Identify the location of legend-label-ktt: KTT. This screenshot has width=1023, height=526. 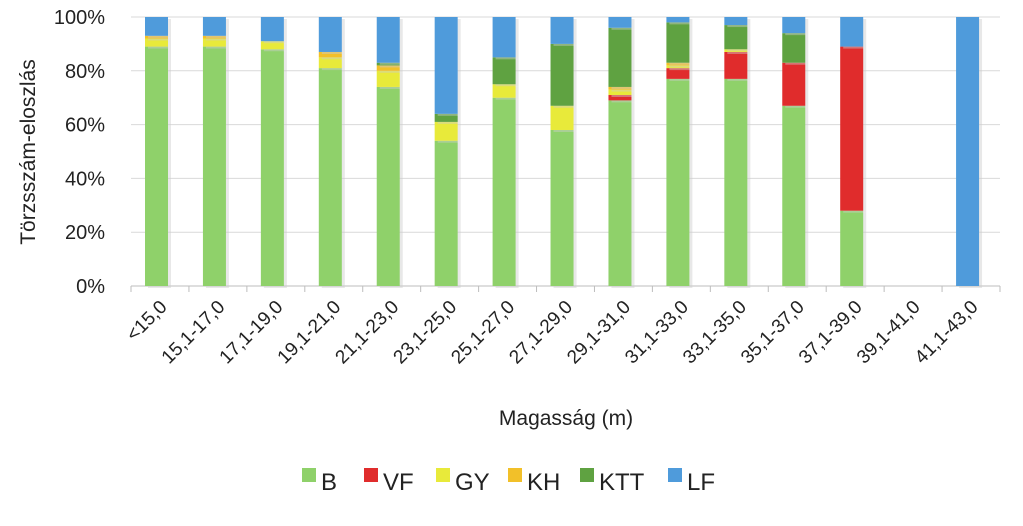
(622, 482).